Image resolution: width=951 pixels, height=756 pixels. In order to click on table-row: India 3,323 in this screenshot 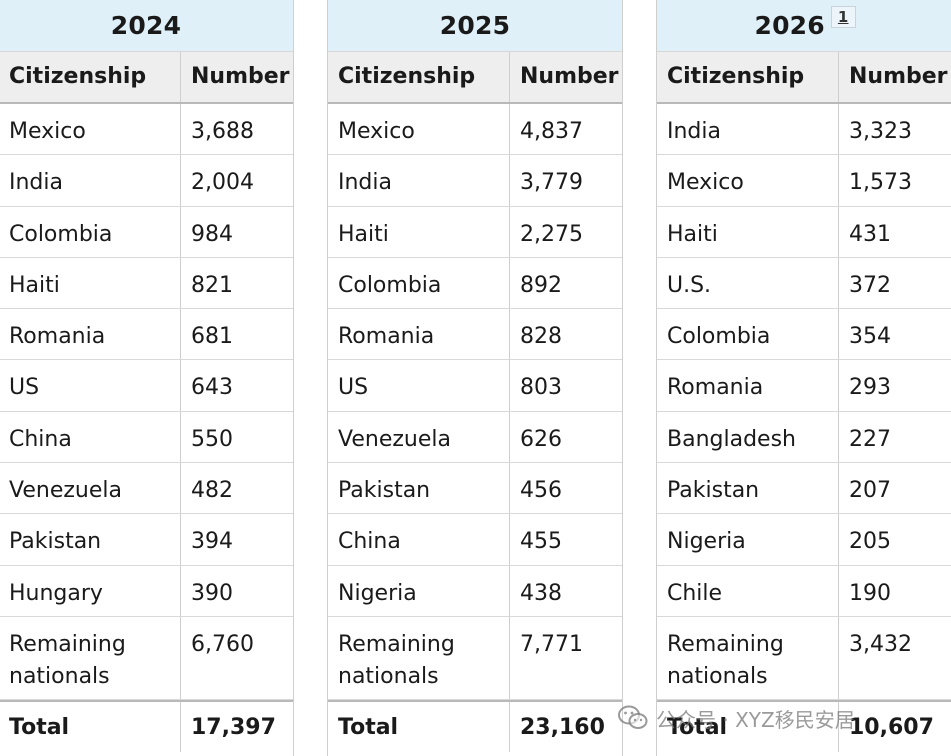, I will do `click(804, 130)`.